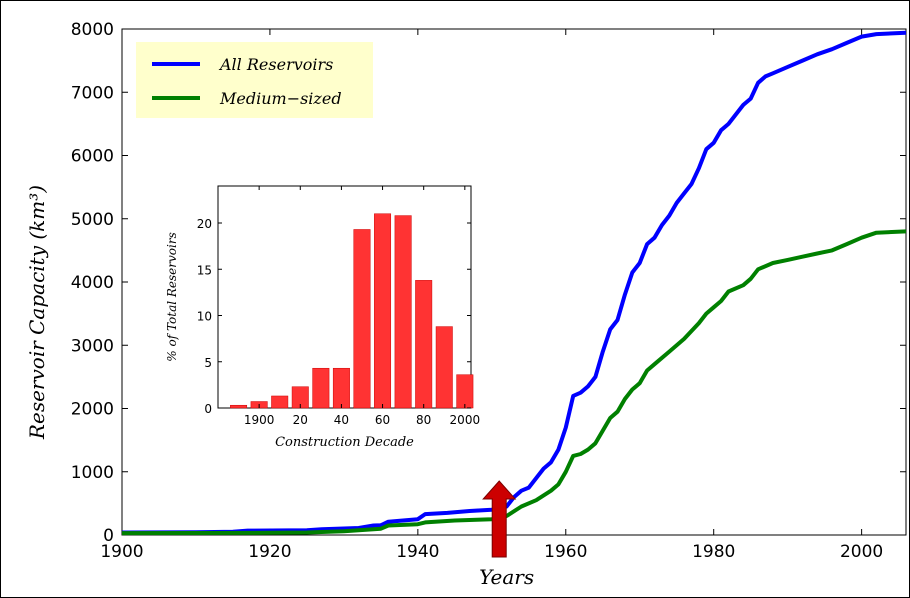 The image size is (910, 598). What do you see at coordinates (506, 577) in the screenshot?
I see `x-axis-label: Years` at bounding box center [506, 577].